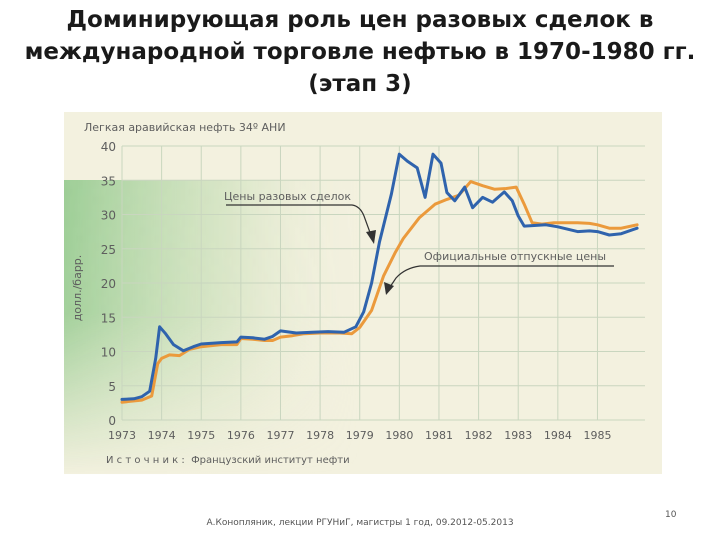 This screenshot has height=540, width=720. What do you see at coordinates (360, 435) in the screenshot?
I see `x-tick-label: 1979` at bounding box center [360, 435].